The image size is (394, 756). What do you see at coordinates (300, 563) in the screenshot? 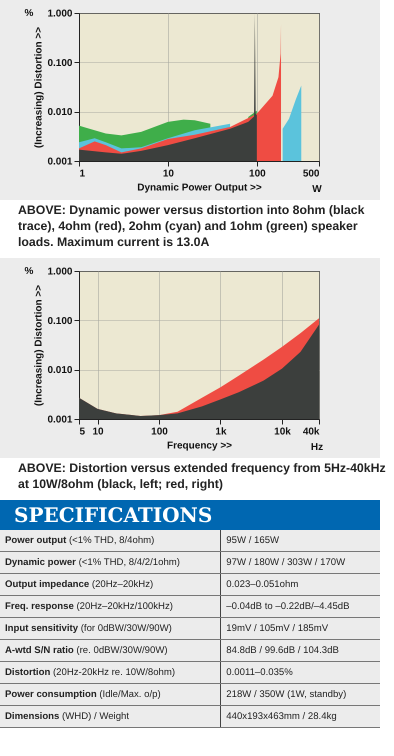
I see `text: 97W / 180W / 303W / 170W` at bounding box center [300, 563].